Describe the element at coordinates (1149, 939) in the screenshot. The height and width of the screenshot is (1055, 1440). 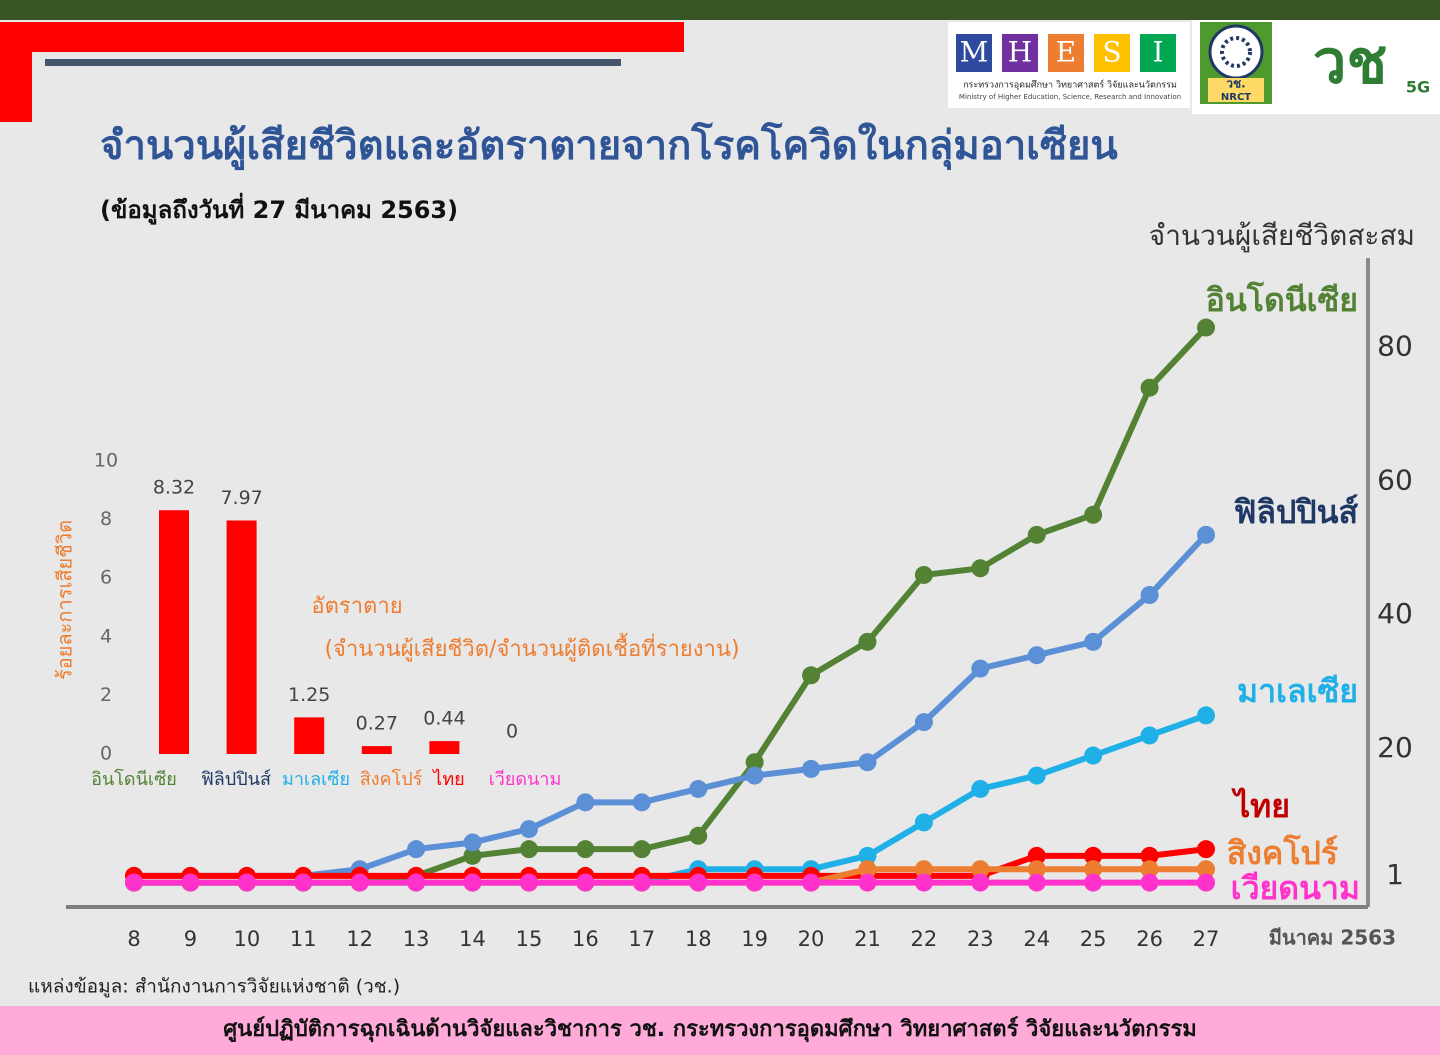
I see `x-tick-label: 26` at that location.